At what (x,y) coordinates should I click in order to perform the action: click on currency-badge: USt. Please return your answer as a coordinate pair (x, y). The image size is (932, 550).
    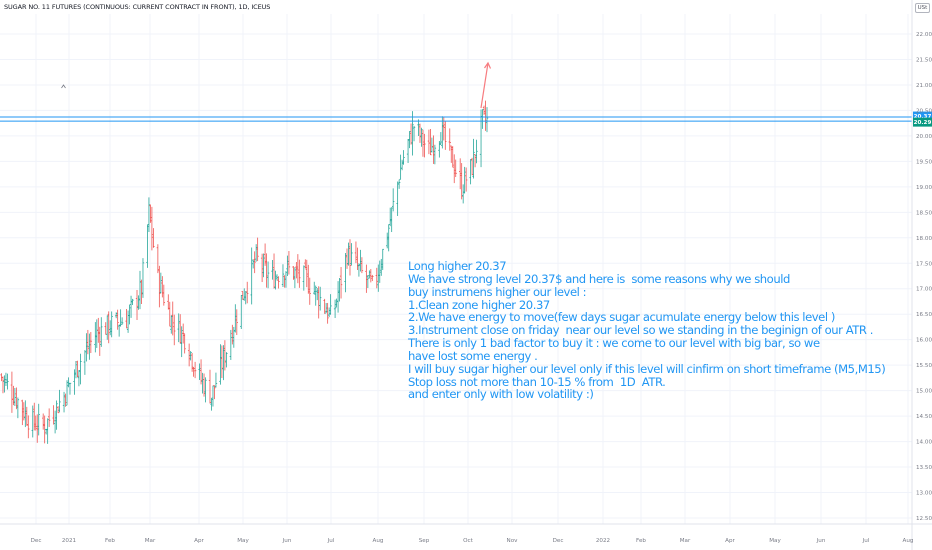
    Looking at the image, I should click on (922, 8).